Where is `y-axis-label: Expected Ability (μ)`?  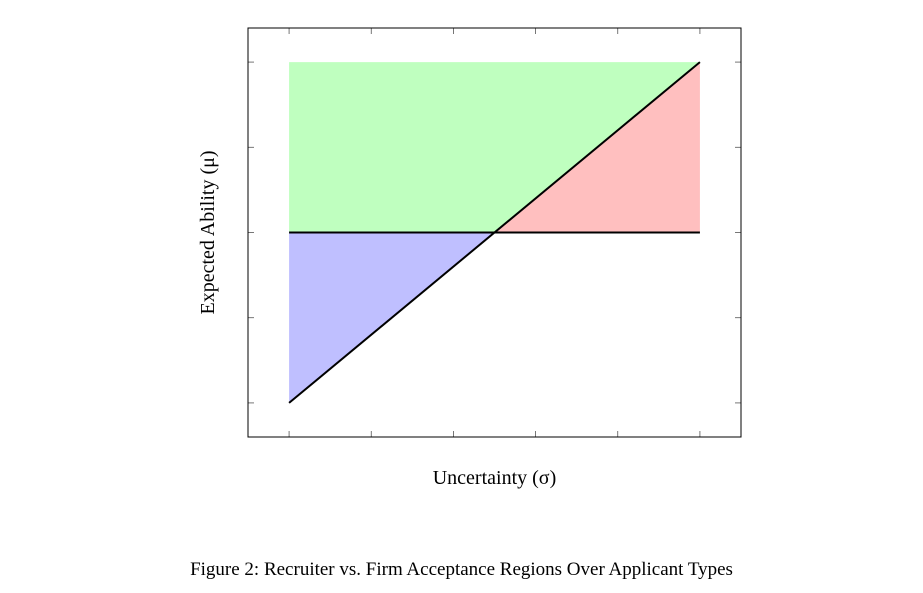
y-axis-label: Expected Ability (μ) is located at coordinates (208, 232).